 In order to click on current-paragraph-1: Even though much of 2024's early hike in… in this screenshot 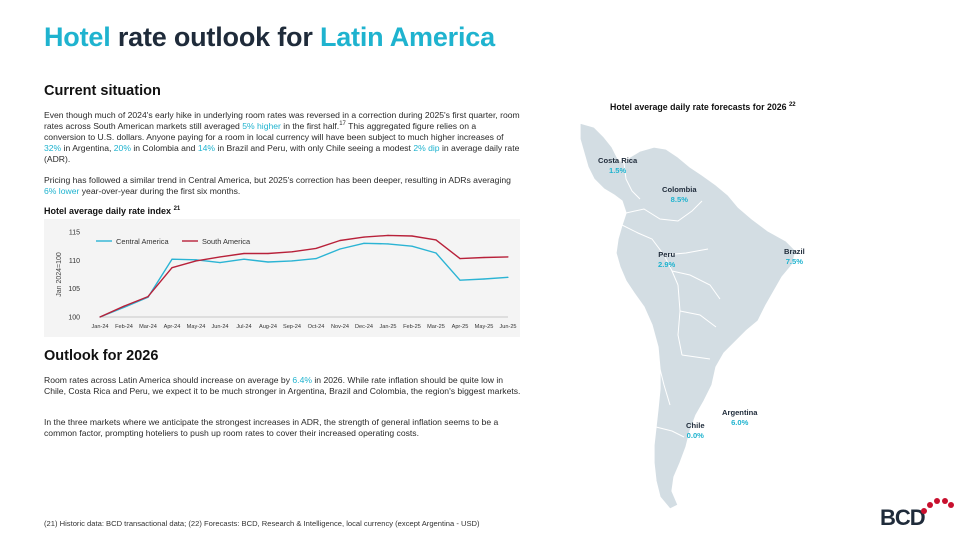, I will do `click(282, 137)`.